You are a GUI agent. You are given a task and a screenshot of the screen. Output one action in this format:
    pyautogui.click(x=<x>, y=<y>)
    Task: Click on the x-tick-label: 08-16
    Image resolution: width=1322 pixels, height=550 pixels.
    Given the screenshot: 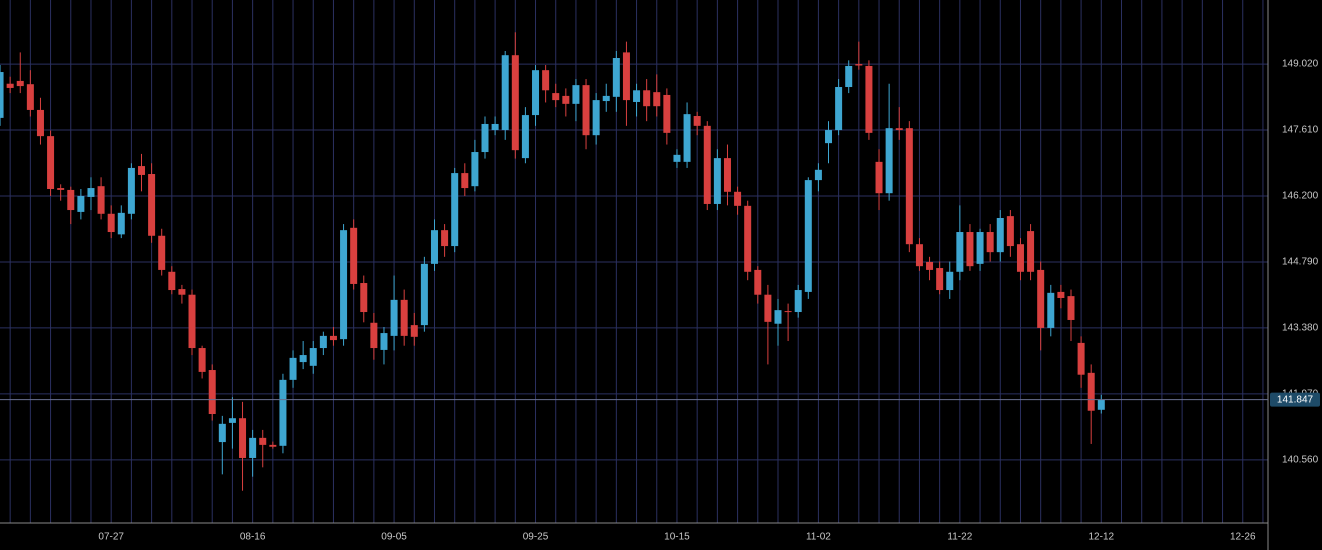 What is the action you would take?
    pyautogui.click(x=253, y=537)
    